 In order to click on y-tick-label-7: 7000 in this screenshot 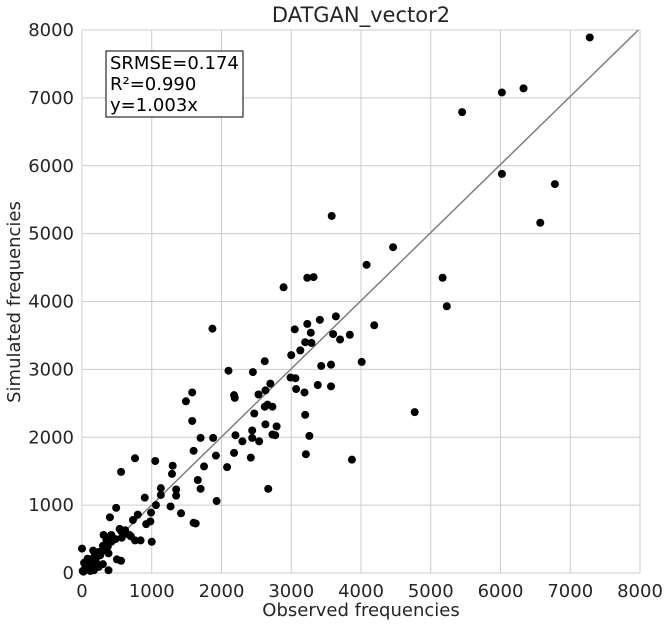, I will do `click(51, 98)`.